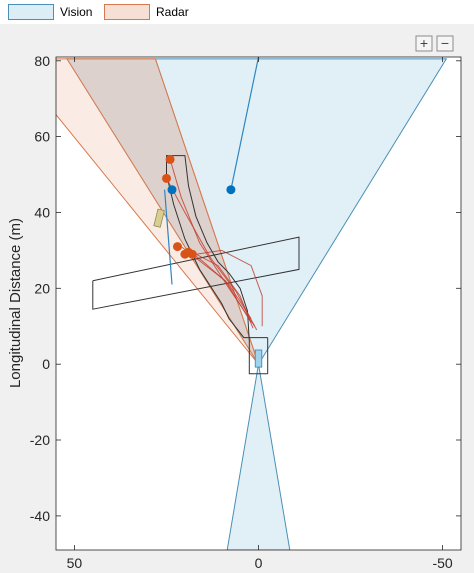  What do you see at coordinates (237, 12) in the screenshot?
I see `legend: Vision Radar` at bounding box center [237, 12].